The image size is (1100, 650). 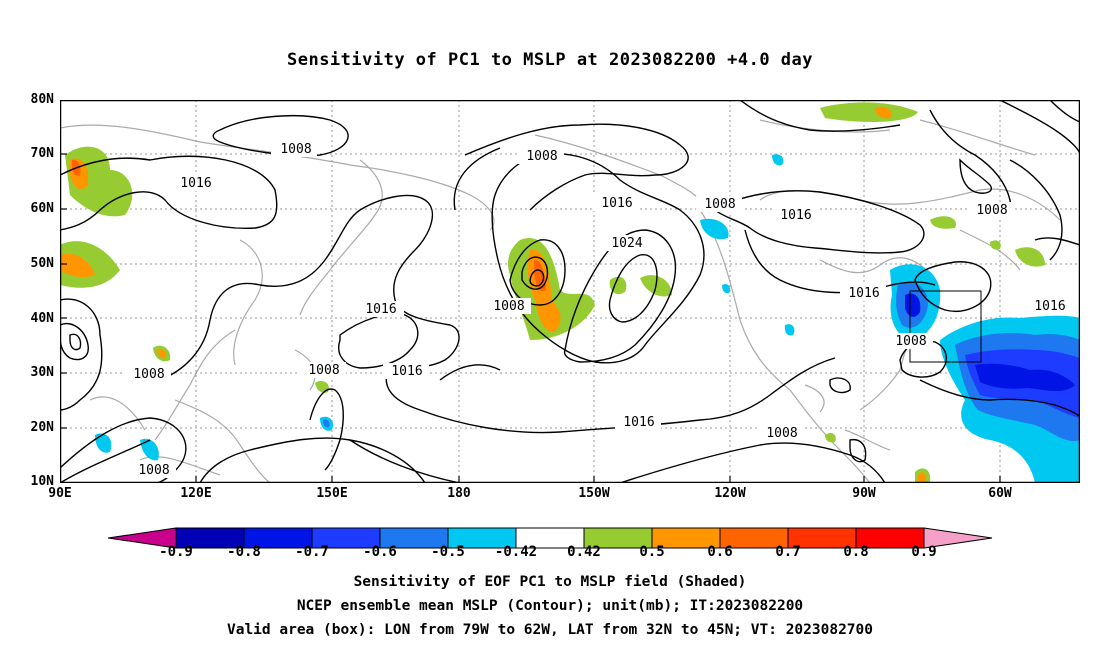 What do you see at coordinates (448, 552) in the screenshot?
I see `colorbar-label: -0.5` at bounding box center [448, 552].